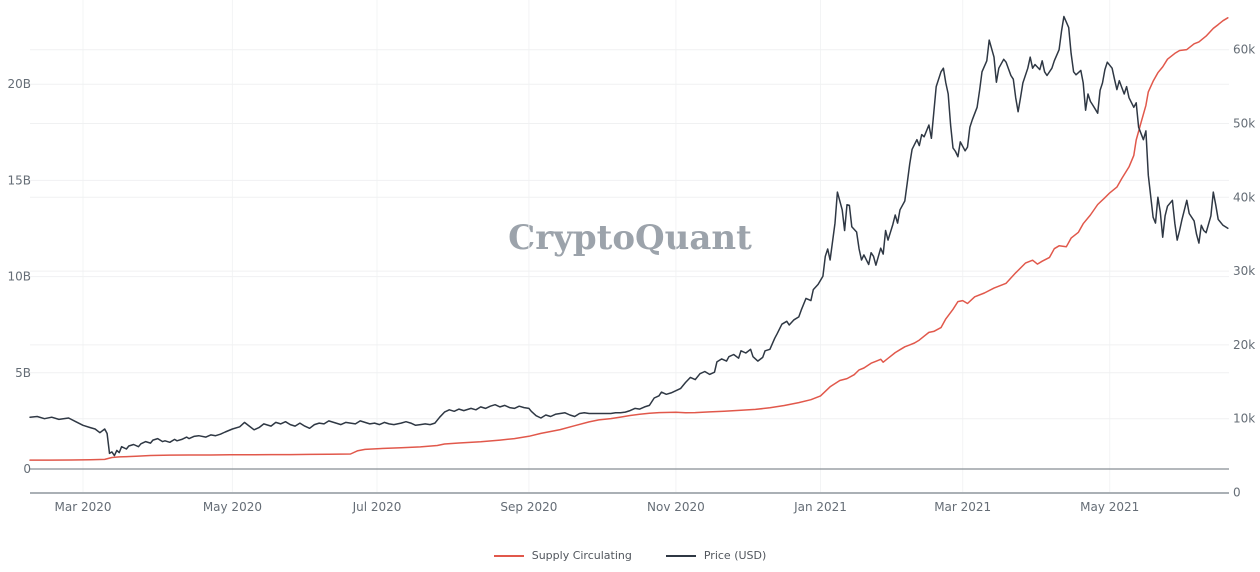  I want to click on svg-text: 5B, so click(23, 373).